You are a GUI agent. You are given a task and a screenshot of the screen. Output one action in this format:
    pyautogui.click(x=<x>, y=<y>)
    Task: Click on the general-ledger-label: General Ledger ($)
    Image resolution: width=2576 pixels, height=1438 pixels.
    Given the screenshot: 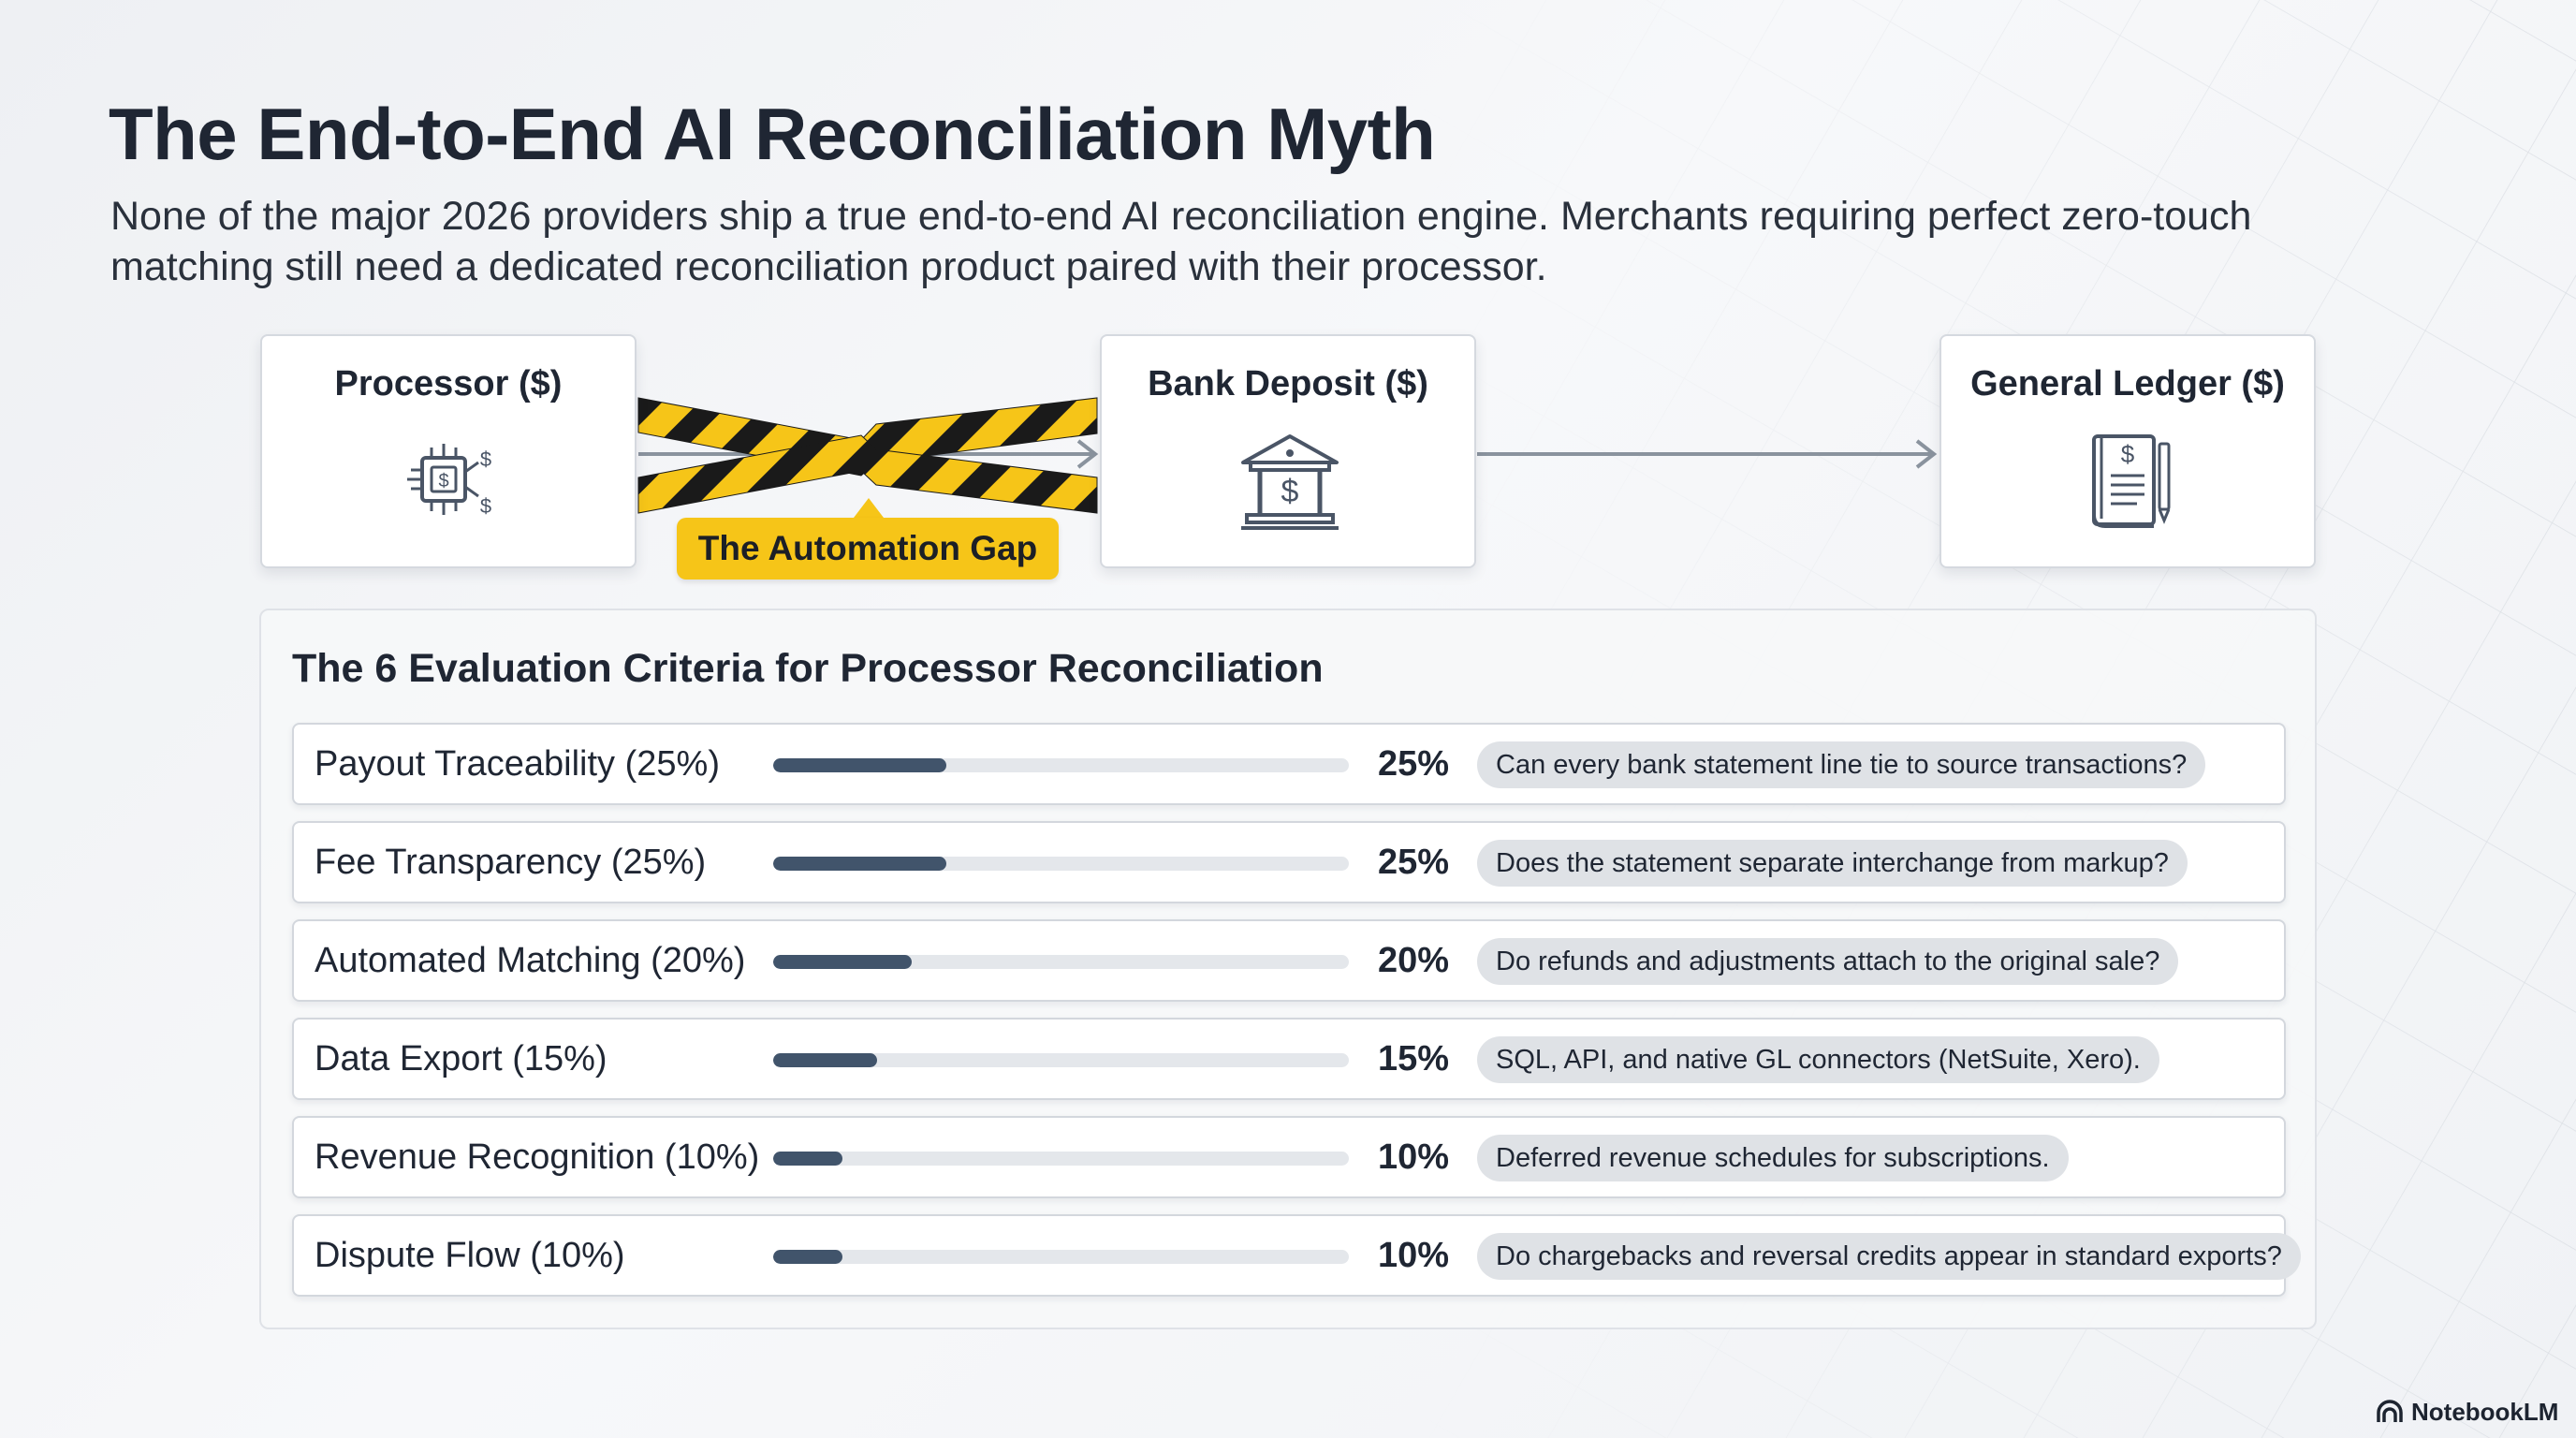 What is the action you would take?
    pyautogui.click(x=2128, y=384)
    